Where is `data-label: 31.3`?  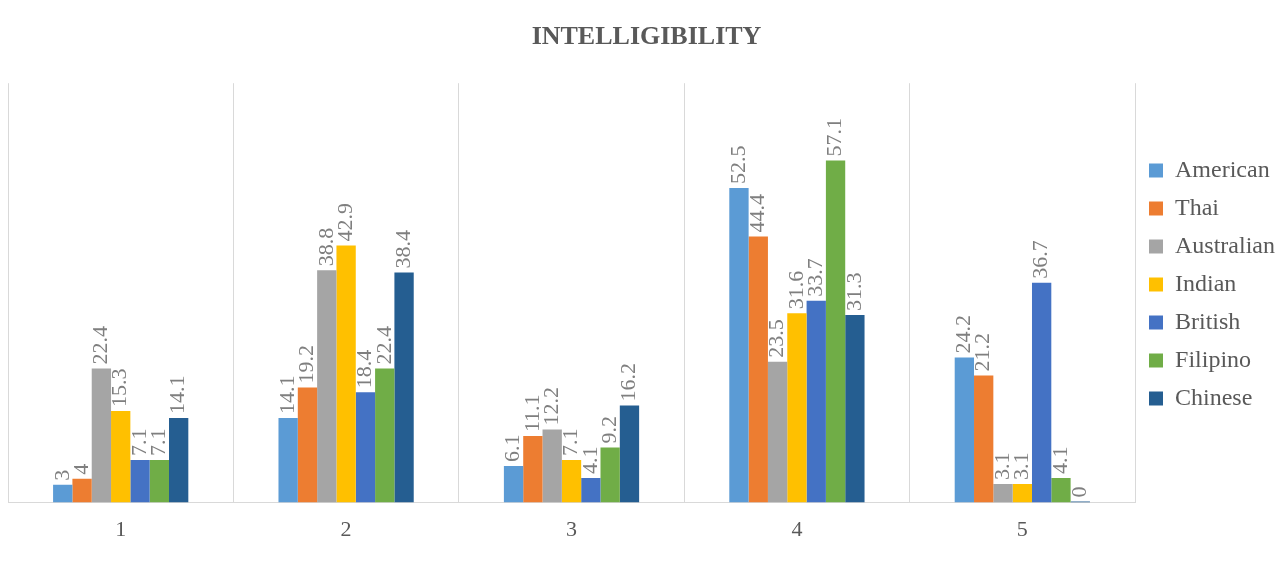
data-label: 31.3 is located at coordinates (853, 292).